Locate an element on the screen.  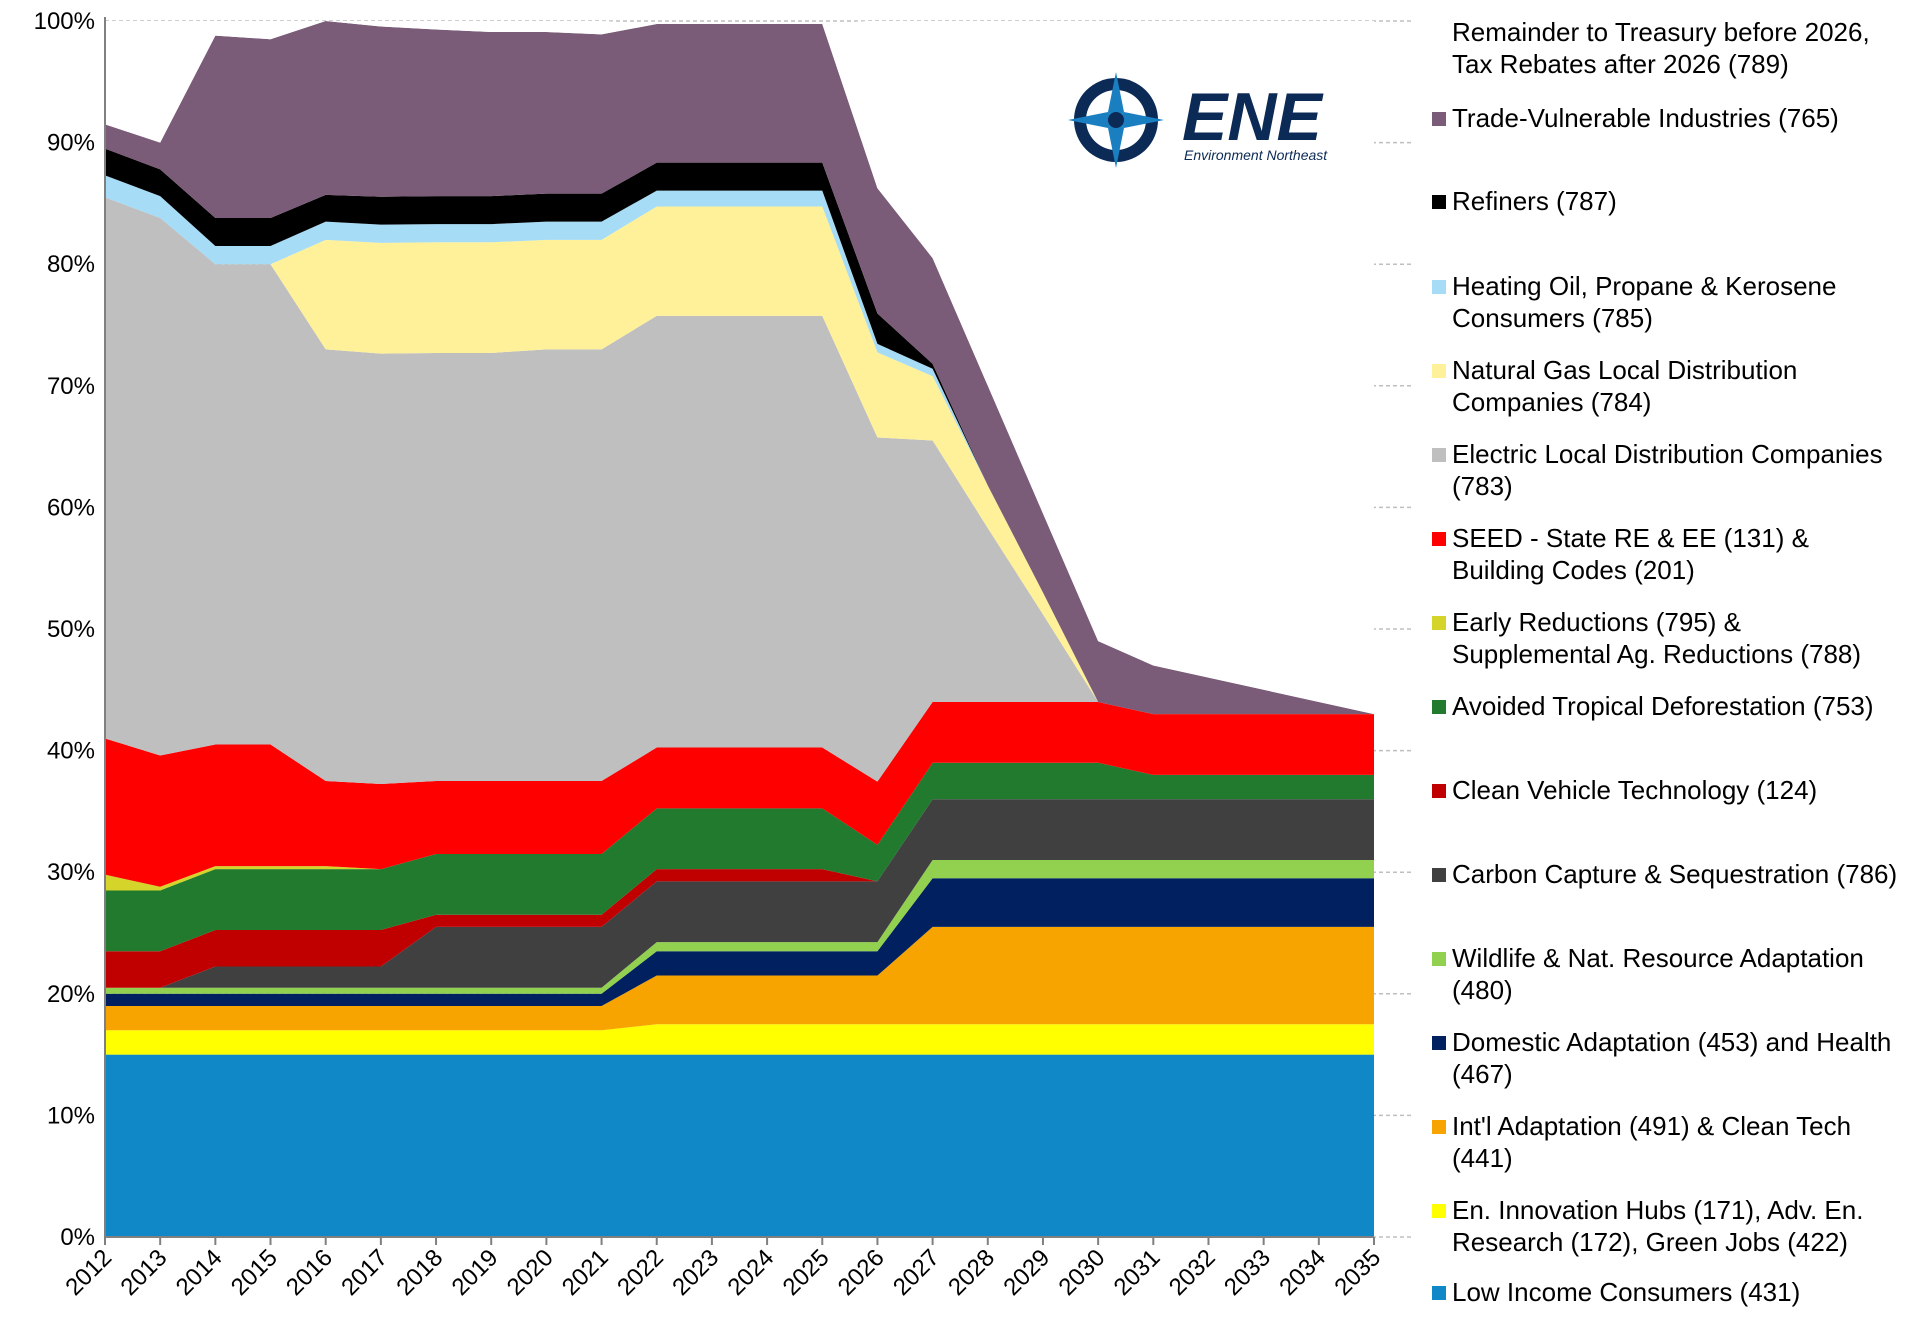
y-tick-label: 20% is located at coordinates (71, 994).